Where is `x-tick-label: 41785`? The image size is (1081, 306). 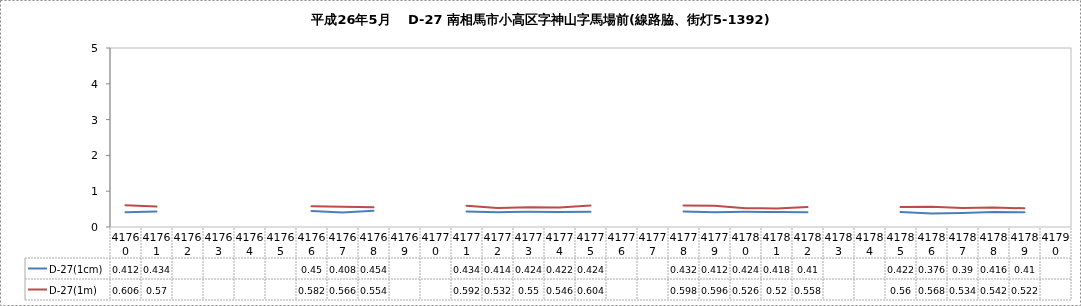 x-tick-label: 41785 is located at coordinates (900, 244).